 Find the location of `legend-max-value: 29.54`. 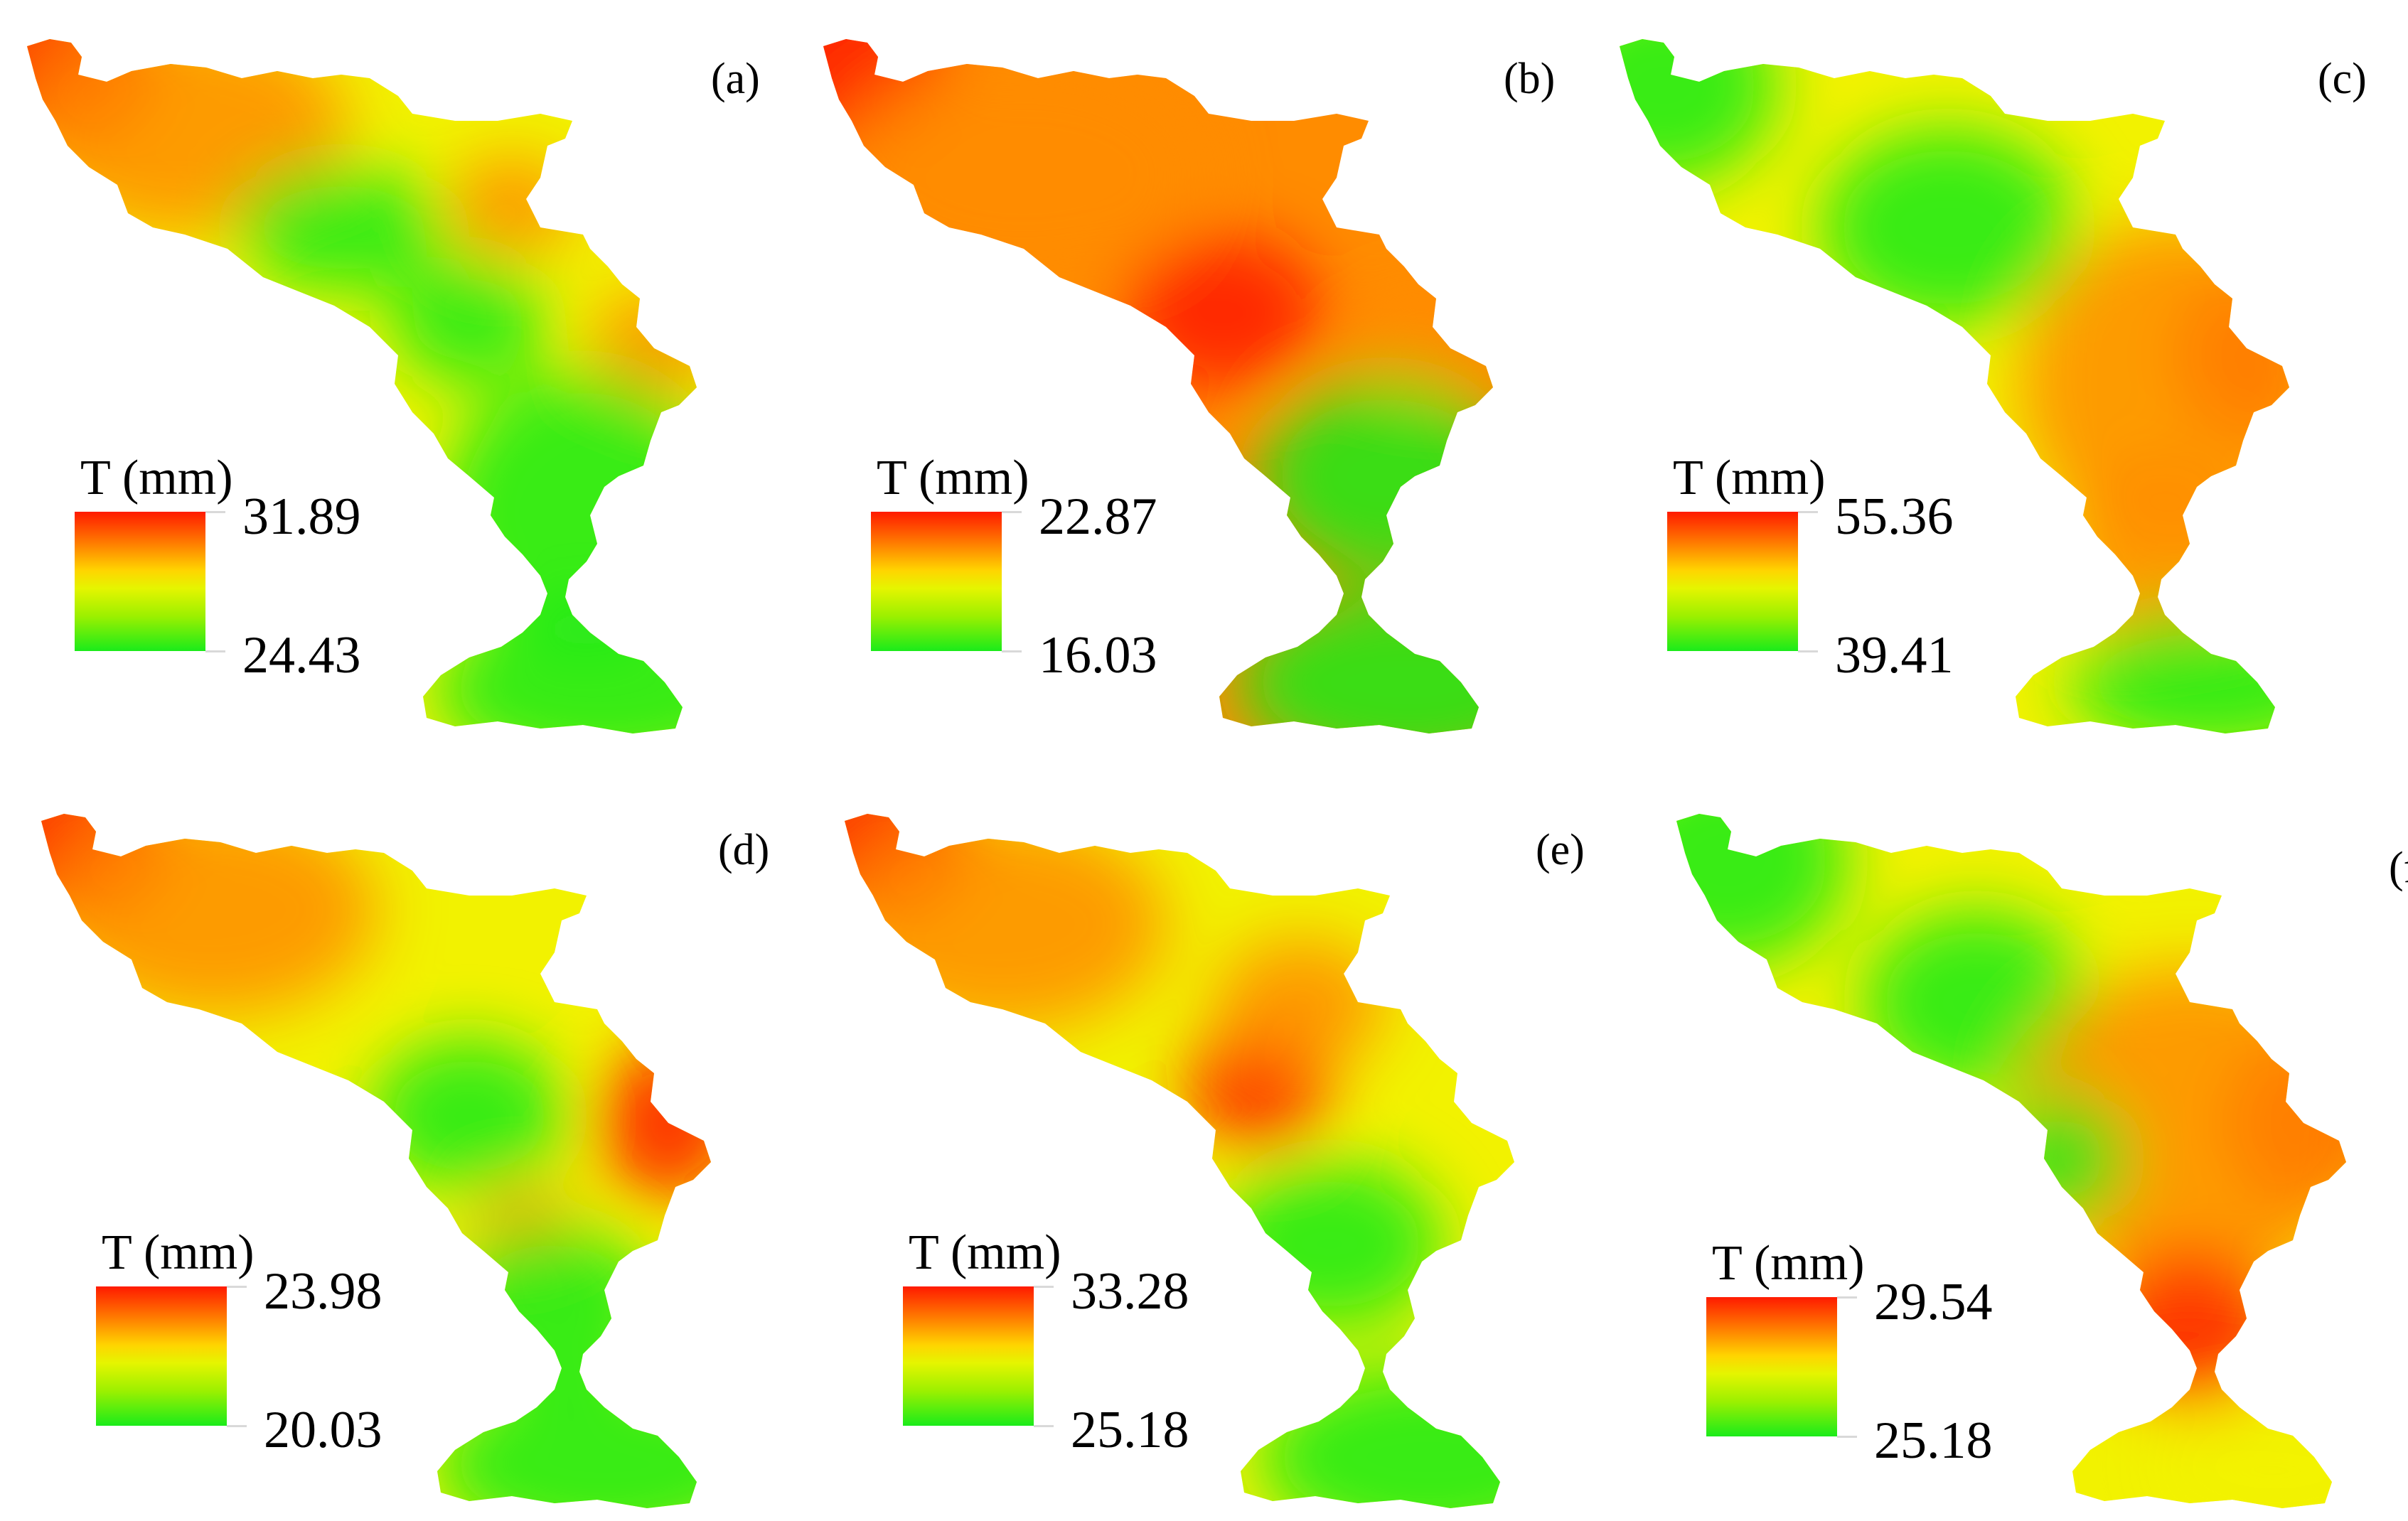

legend-max-value: 29.54 is located at coordinates (1934, 1302).